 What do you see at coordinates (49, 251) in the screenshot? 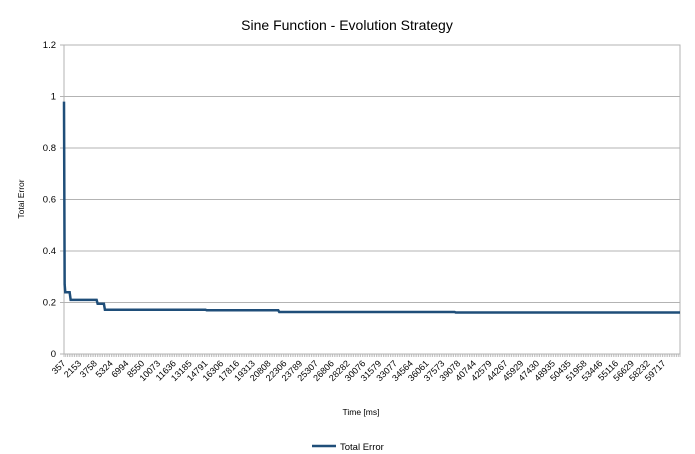
I see `y-tick-label: 0.4` at bounding box center [49, 251].